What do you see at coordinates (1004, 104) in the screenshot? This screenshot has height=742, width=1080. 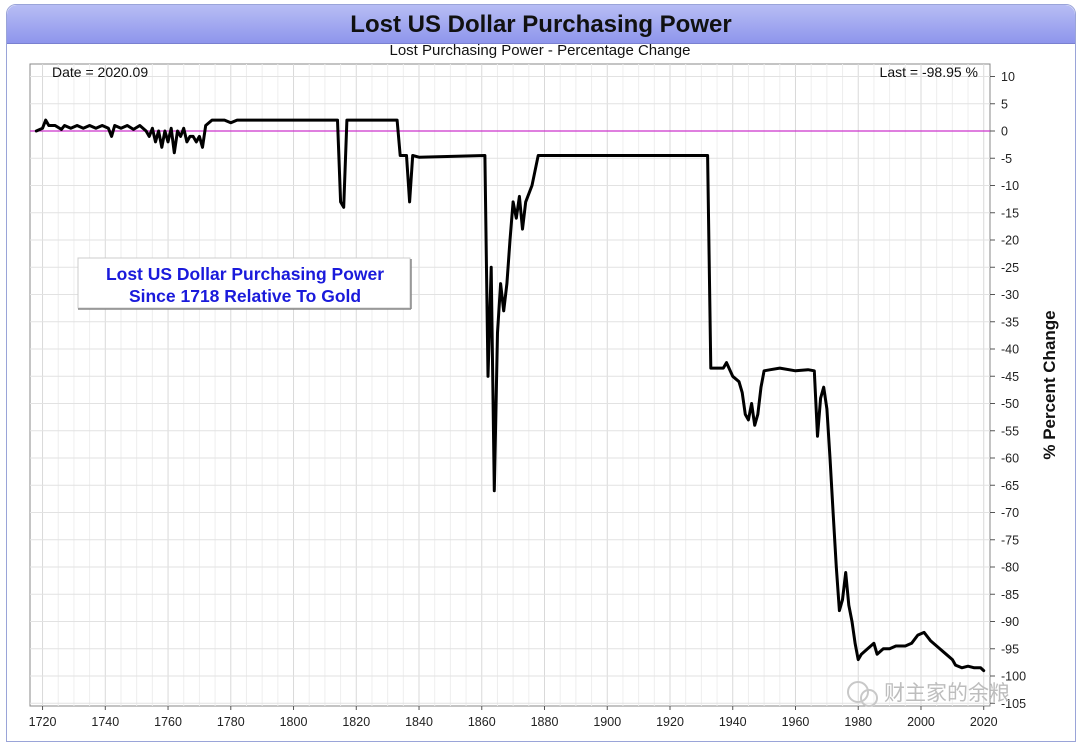 I see `y-tick-label: 5` at bounding box center [1004, 104].